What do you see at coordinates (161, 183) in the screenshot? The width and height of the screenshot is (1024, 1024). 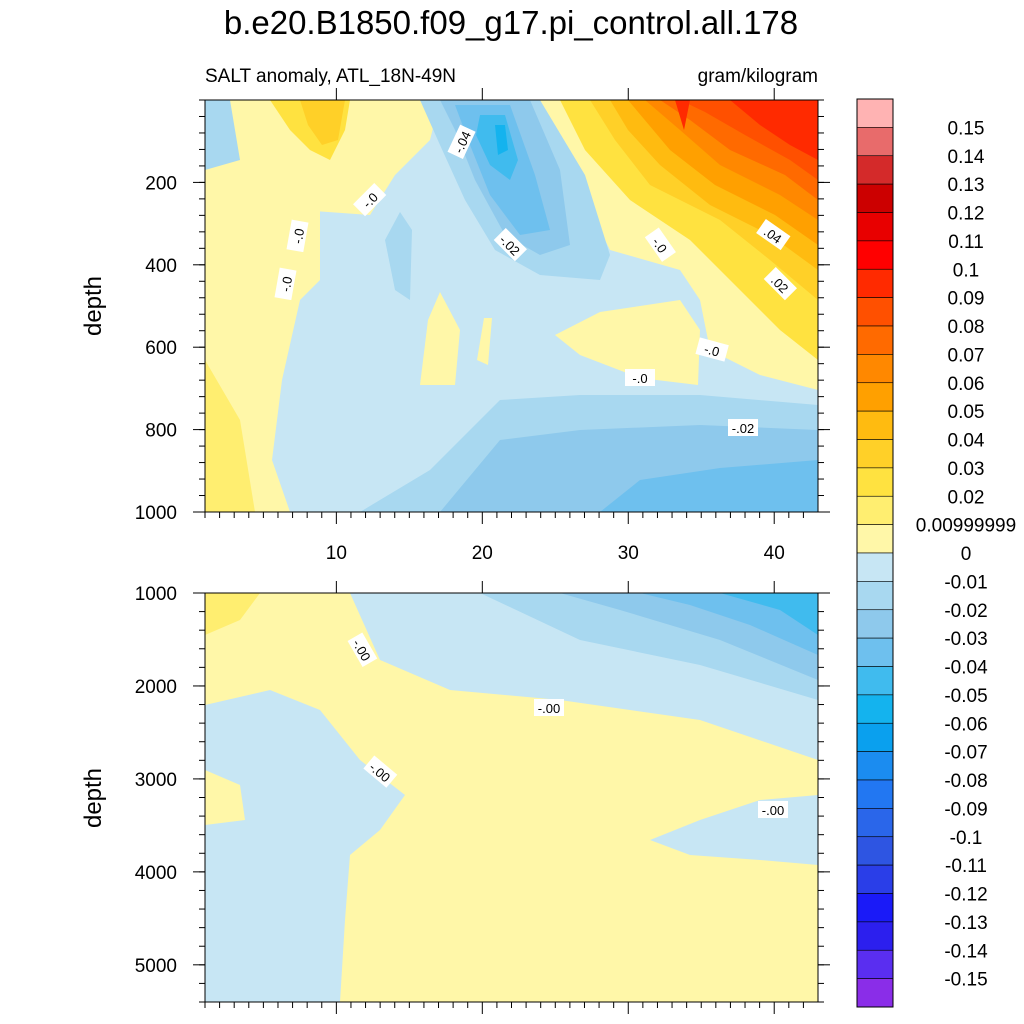 I see `upper-y-tick-label: 200` at bounding box center [161, 183].